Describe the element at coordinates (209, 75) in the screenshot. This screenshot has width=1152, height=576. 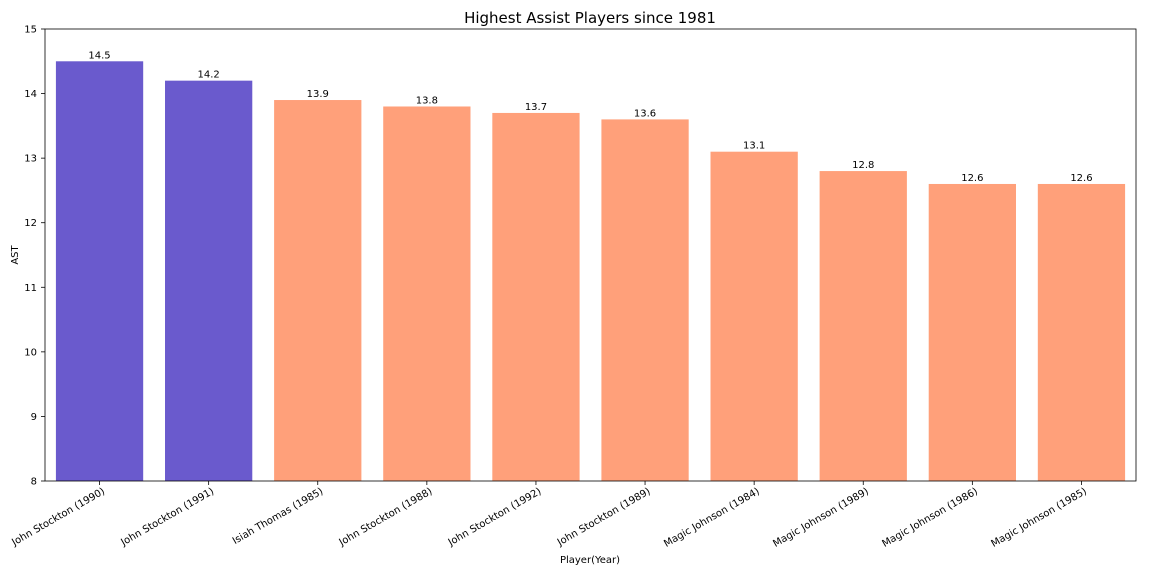
I see `bar-value-label: 14.2` at that location.